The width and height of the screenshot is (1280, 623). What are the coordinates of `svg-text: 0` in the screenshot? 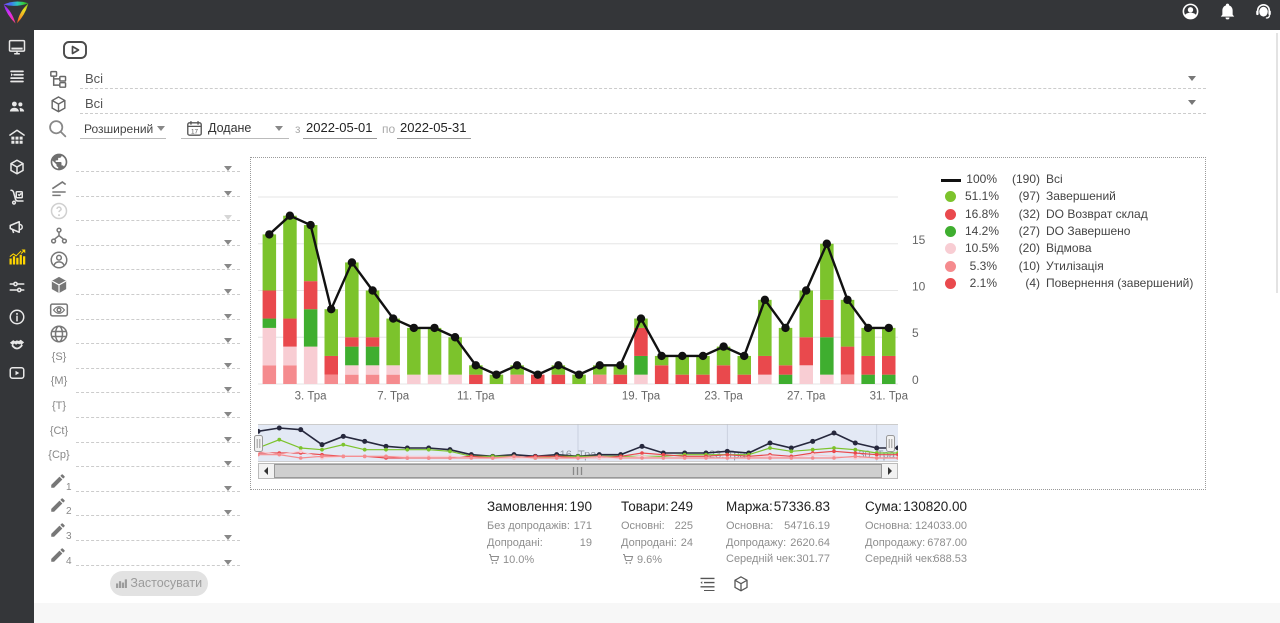 It's located at (915, 380).